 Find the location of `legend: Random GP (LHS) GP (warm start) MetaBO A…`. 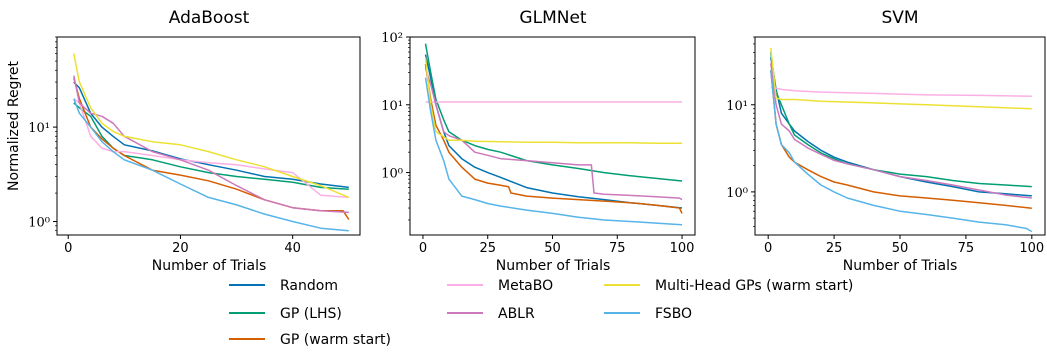

legend: Random GP (LHS) GP (warm start) MetaBO A… is located at coordinates (541, 313).